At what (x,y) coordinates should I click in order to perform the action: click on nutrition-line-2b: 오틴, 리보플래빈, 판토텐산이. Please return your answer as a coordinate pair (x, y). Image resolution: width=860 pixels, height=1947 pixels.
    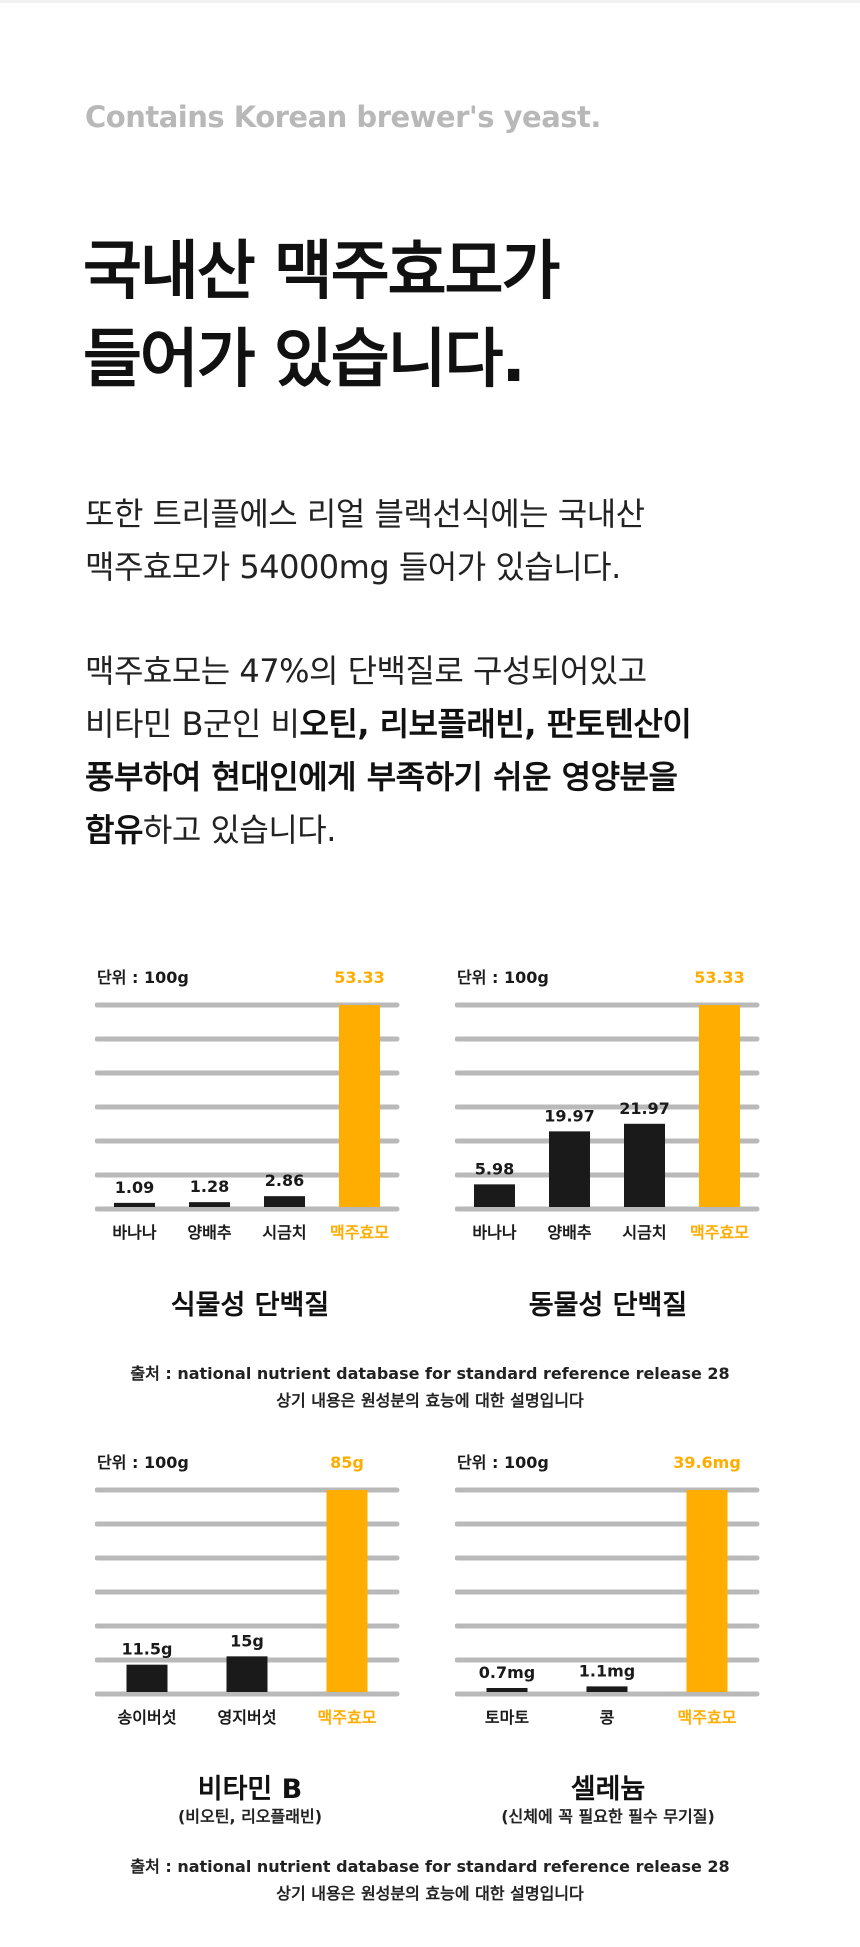
    Looking at the image, I should click on (495, 724).